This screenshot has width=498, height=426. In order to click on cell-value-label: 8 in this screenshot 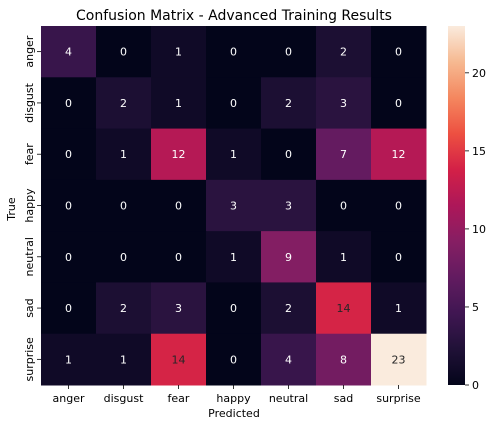, I will do `click(343, 359)`.